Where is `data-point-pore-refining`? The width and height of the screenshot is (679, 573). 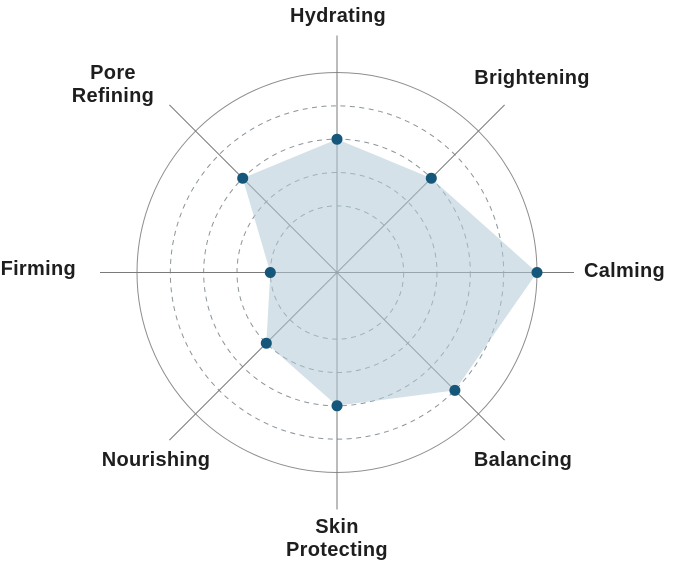 data-point-pore-refining is located at coordinates (243, 178).